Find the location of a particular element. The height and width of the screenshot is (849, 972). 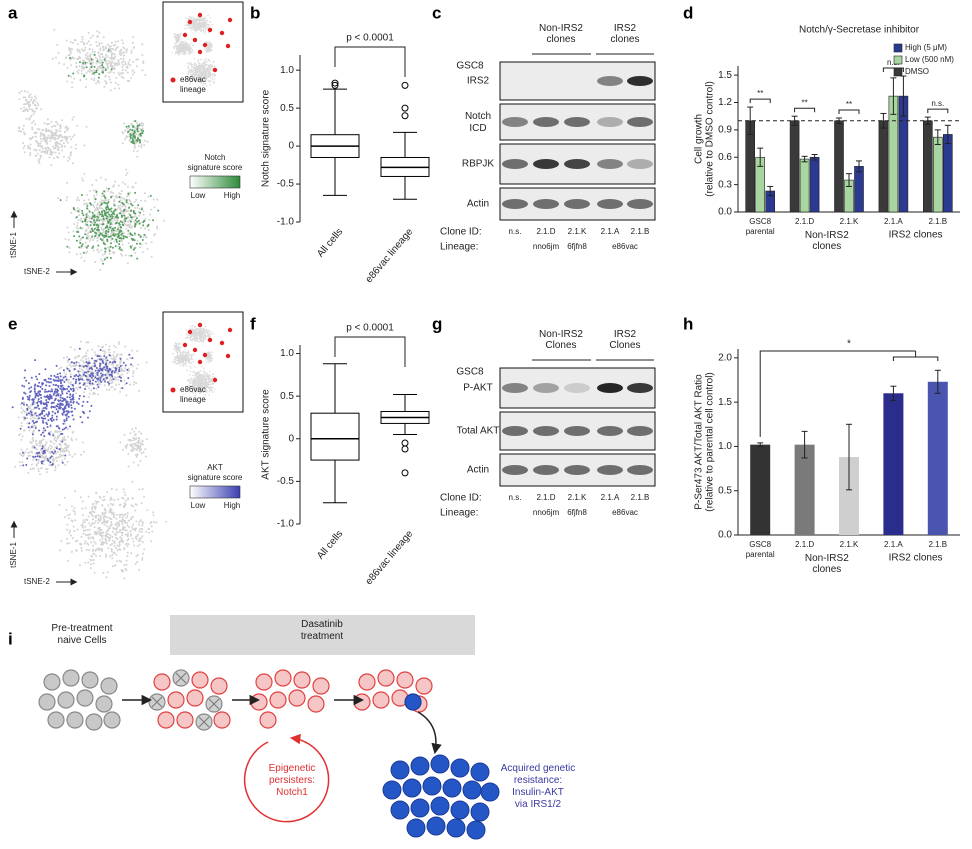

group-label: Non-IRS2 clones is located at coordinates (827, 241).